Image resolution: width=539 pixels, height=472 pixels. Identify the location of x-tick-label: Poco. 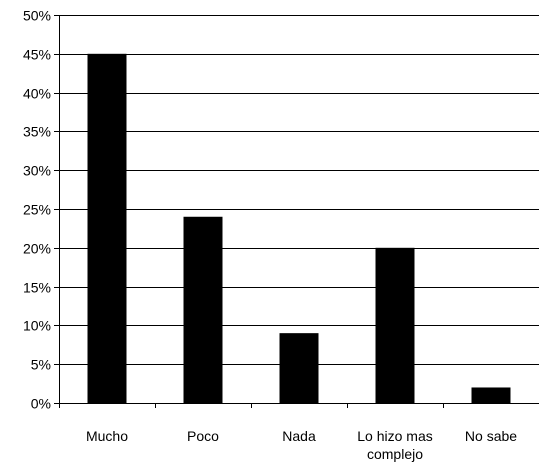
(203, 436).